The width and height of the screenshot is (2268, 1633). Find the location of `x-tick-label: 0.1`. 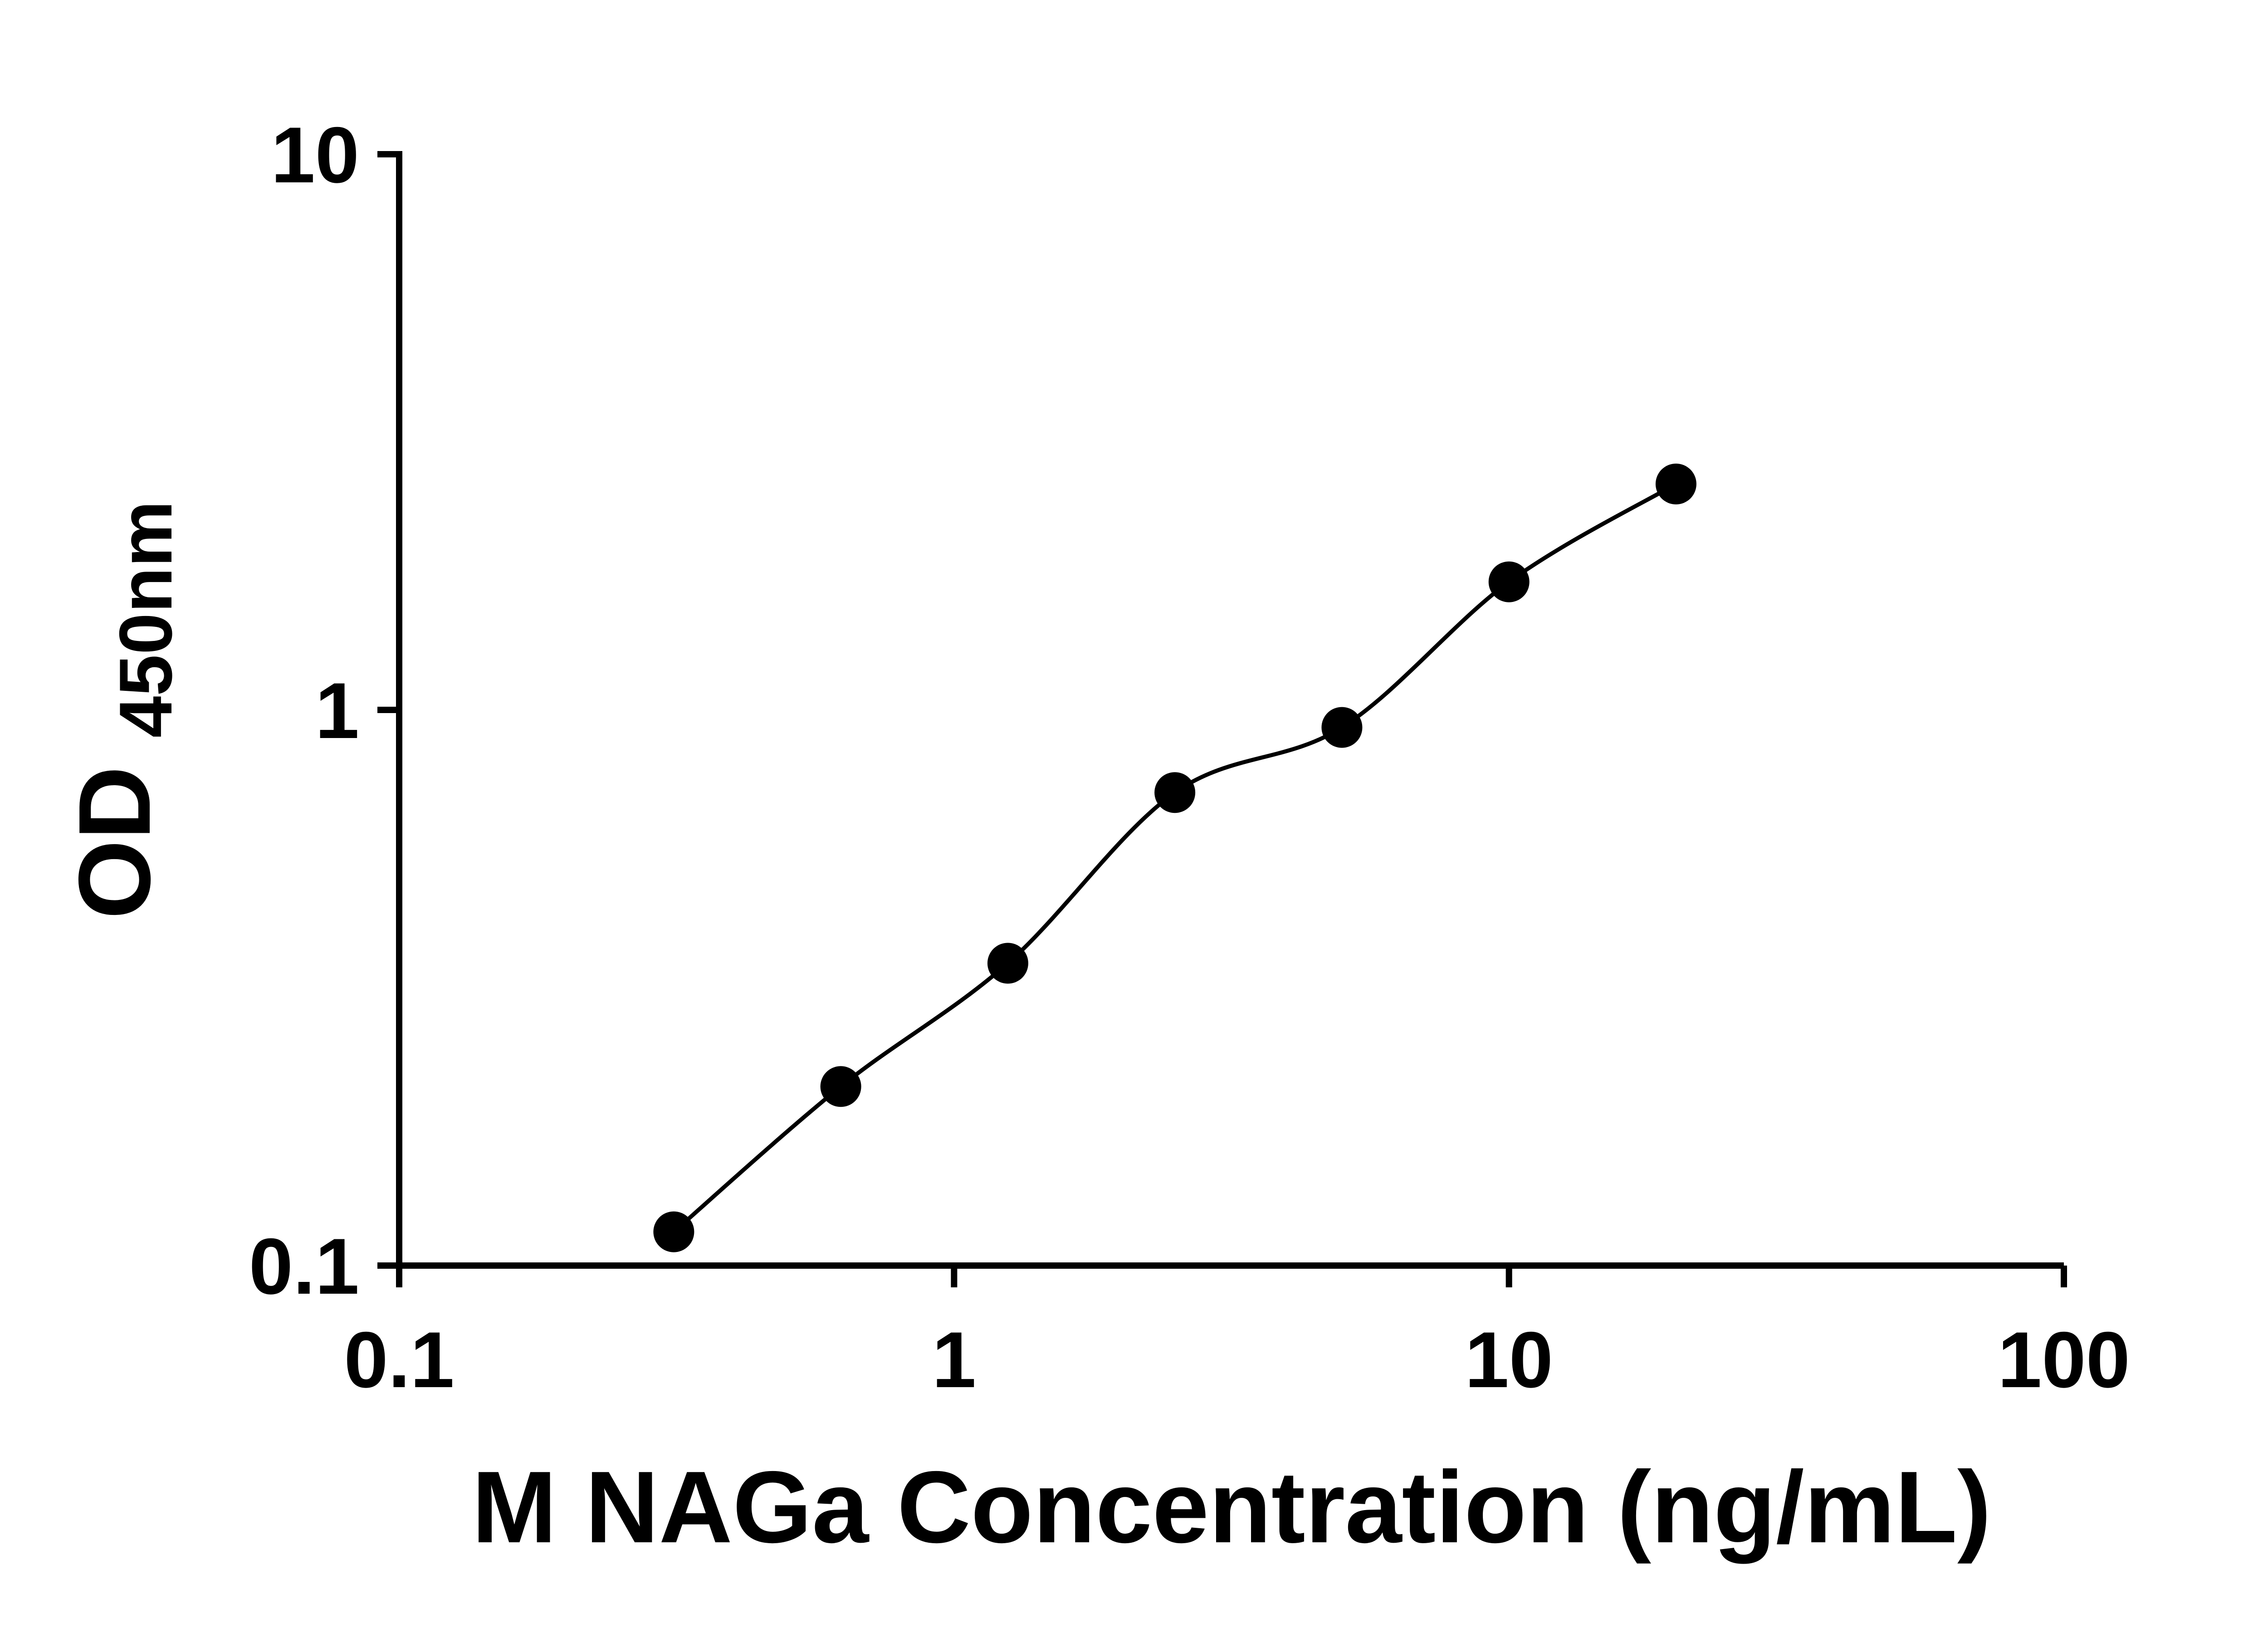

x-tick-label: 0.1 is located at coordinates (399, 1360).